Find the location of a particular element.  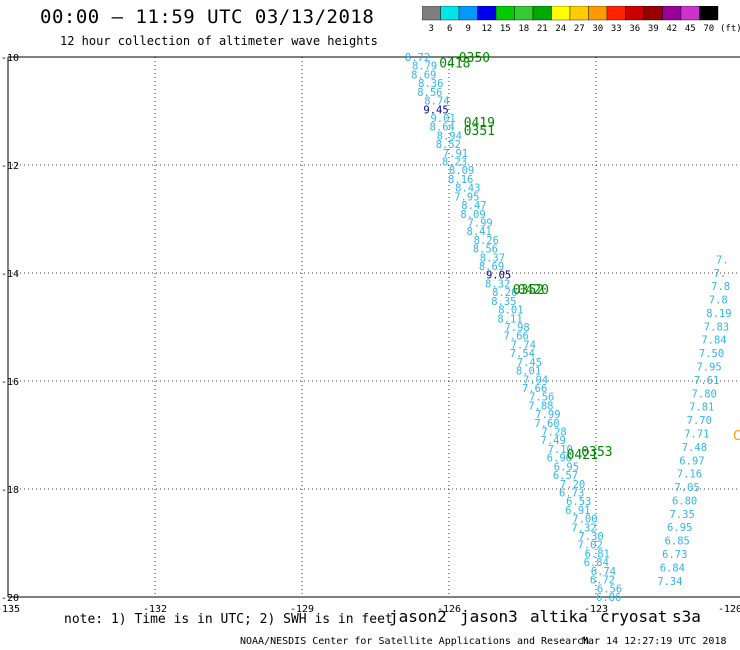

pass-time-label: 0420 is located at coordinates (533, 290).